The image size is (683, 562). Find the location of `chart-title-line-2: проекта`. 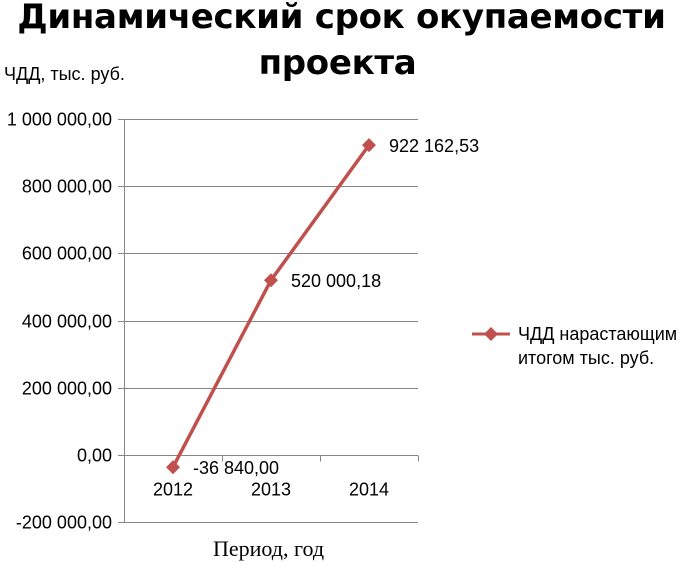

chart-title-line-2: проекта is located at coordinates (337, 63).